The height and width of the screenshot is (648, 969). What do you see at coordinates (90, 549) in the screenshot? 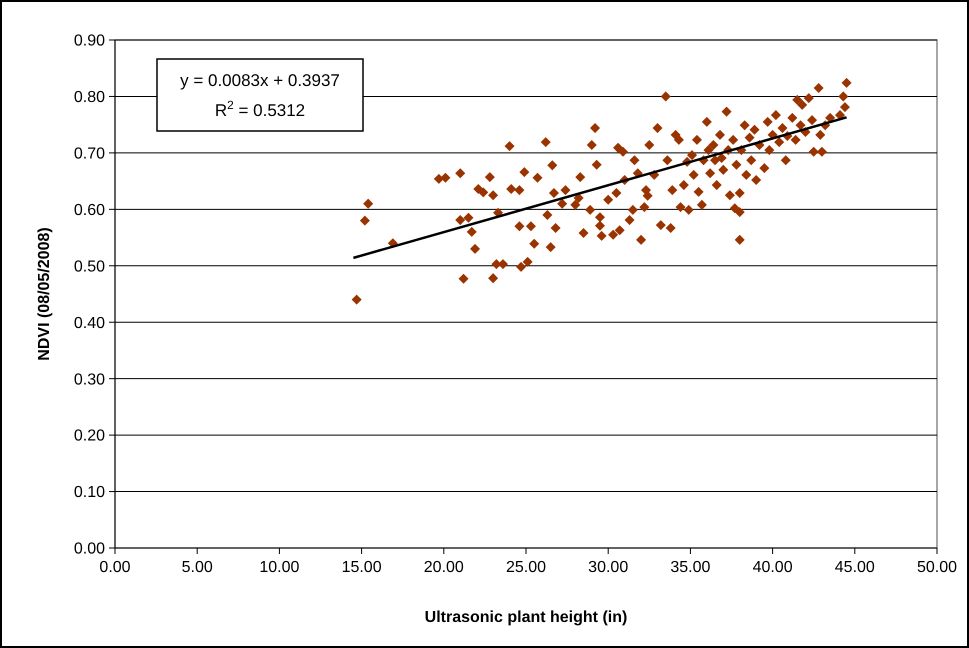
I see `y-tick-label: 0.00` at bounding box center [90, 549].